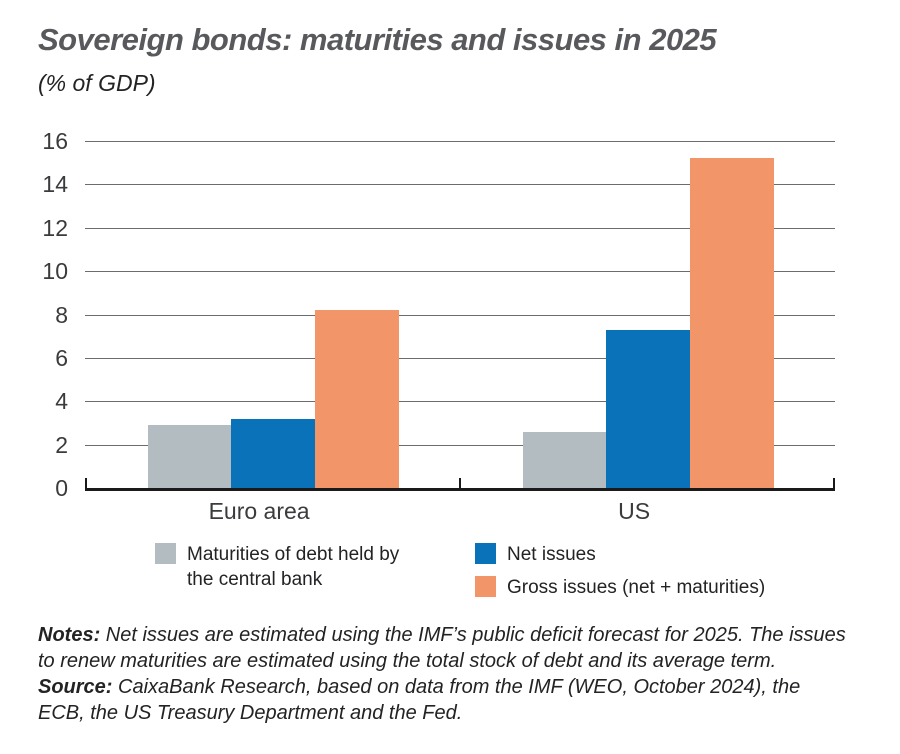 The width and height of the screenshot is (900, 754). I want to click on source-label: Source:, so click(75, 687).